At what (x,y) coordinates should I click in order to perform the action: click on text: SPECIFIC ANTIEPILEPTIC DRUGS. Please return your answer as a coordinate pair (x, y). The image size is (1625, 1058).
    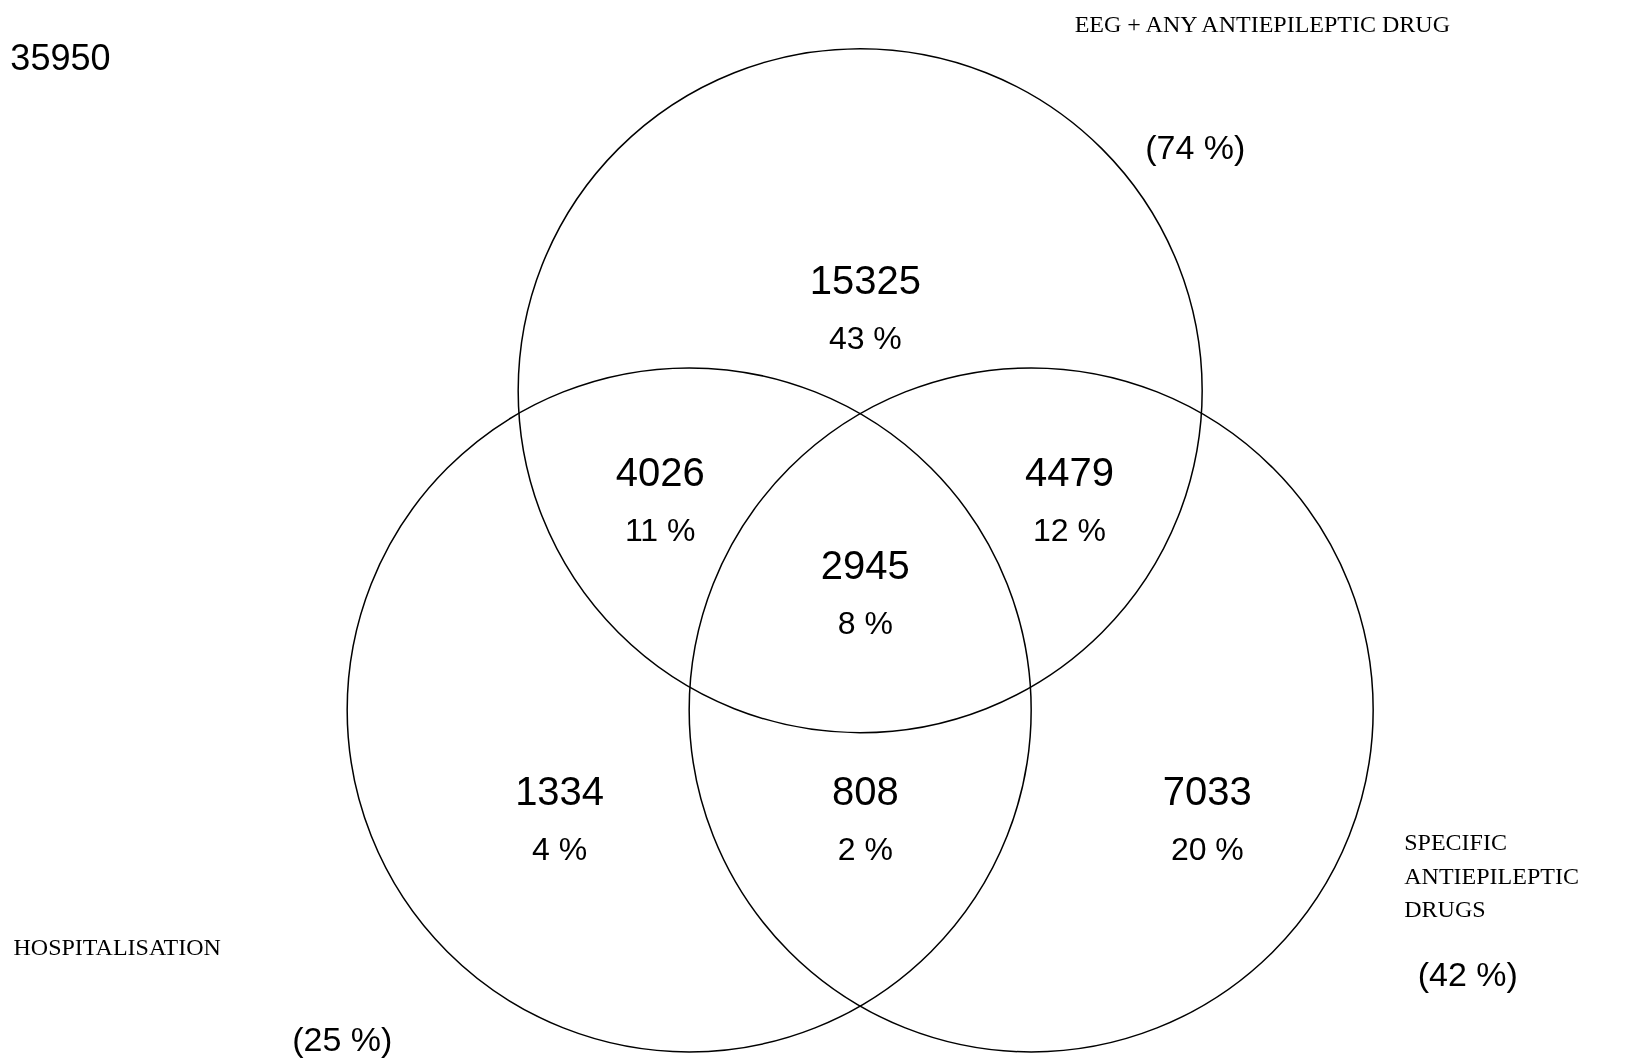
    Looking at the image, I should click on (1492, 876).